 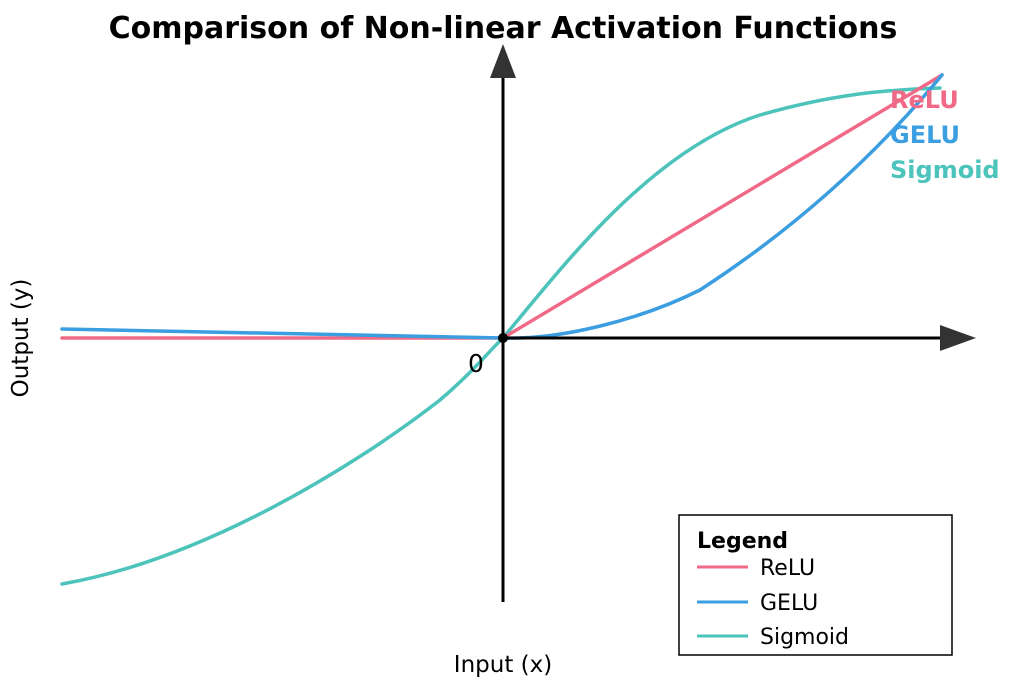 I want to click on legend-label-relu: ReLU, so click(x=787, y=568).